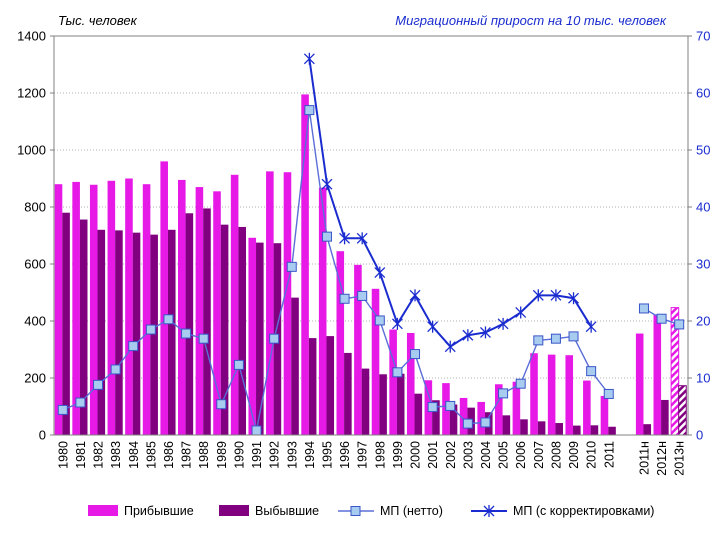  Describe the element at coordinates (31, 36) in the screenshot. I see `y-left-tick-label: 1400` at that location.